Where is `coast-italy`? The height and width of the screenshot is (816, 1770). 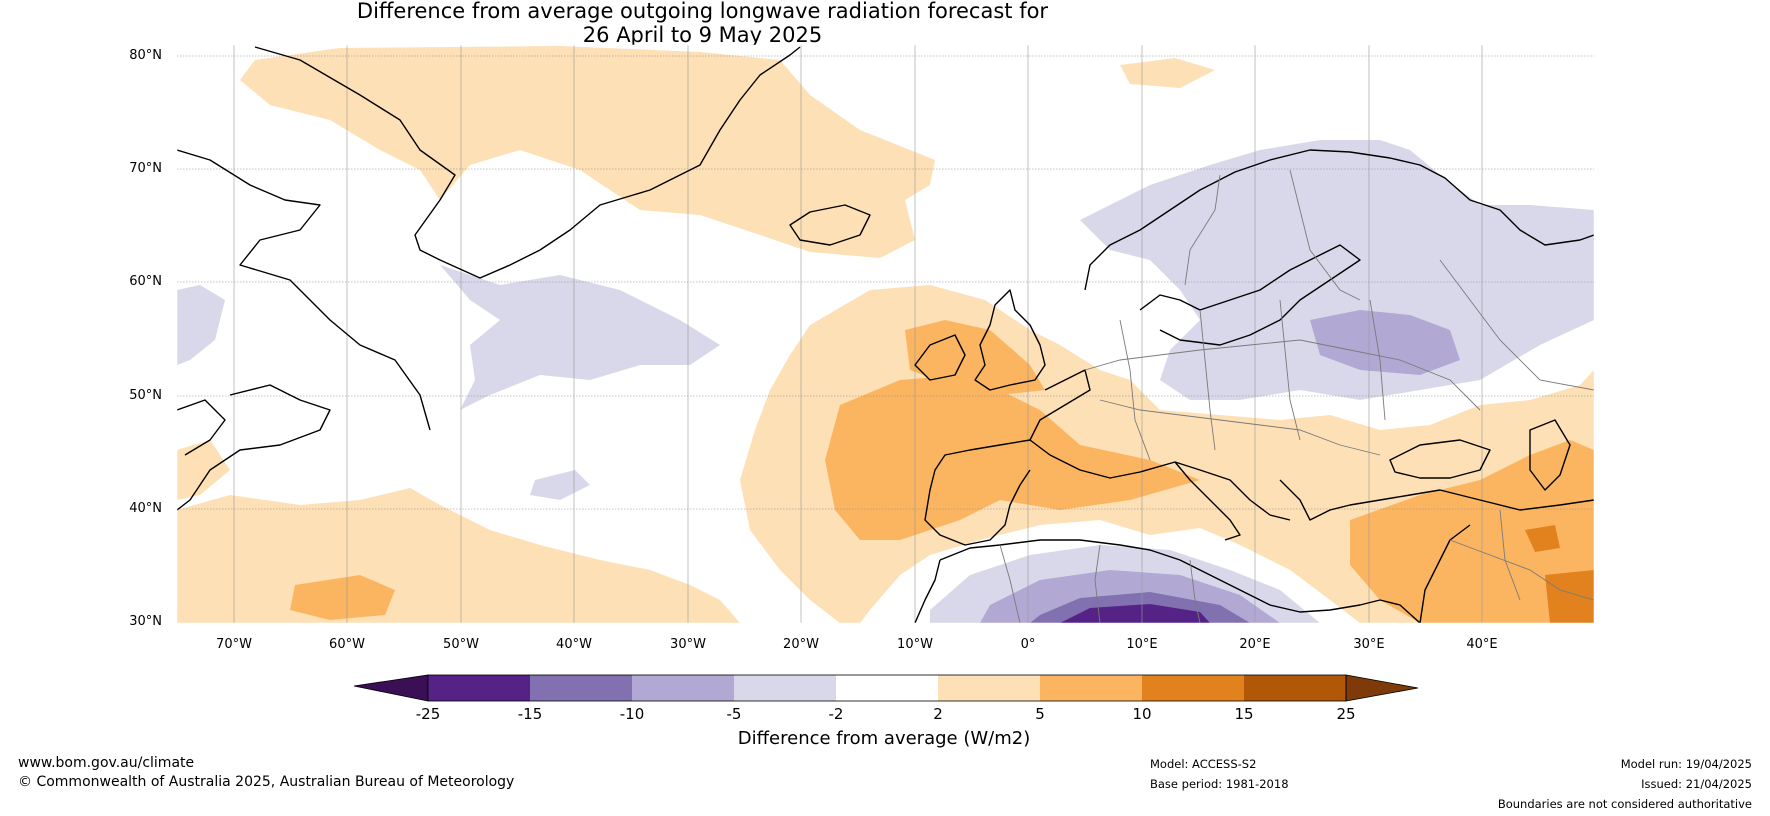 coast-italy is located at coordinates (1207, 501).